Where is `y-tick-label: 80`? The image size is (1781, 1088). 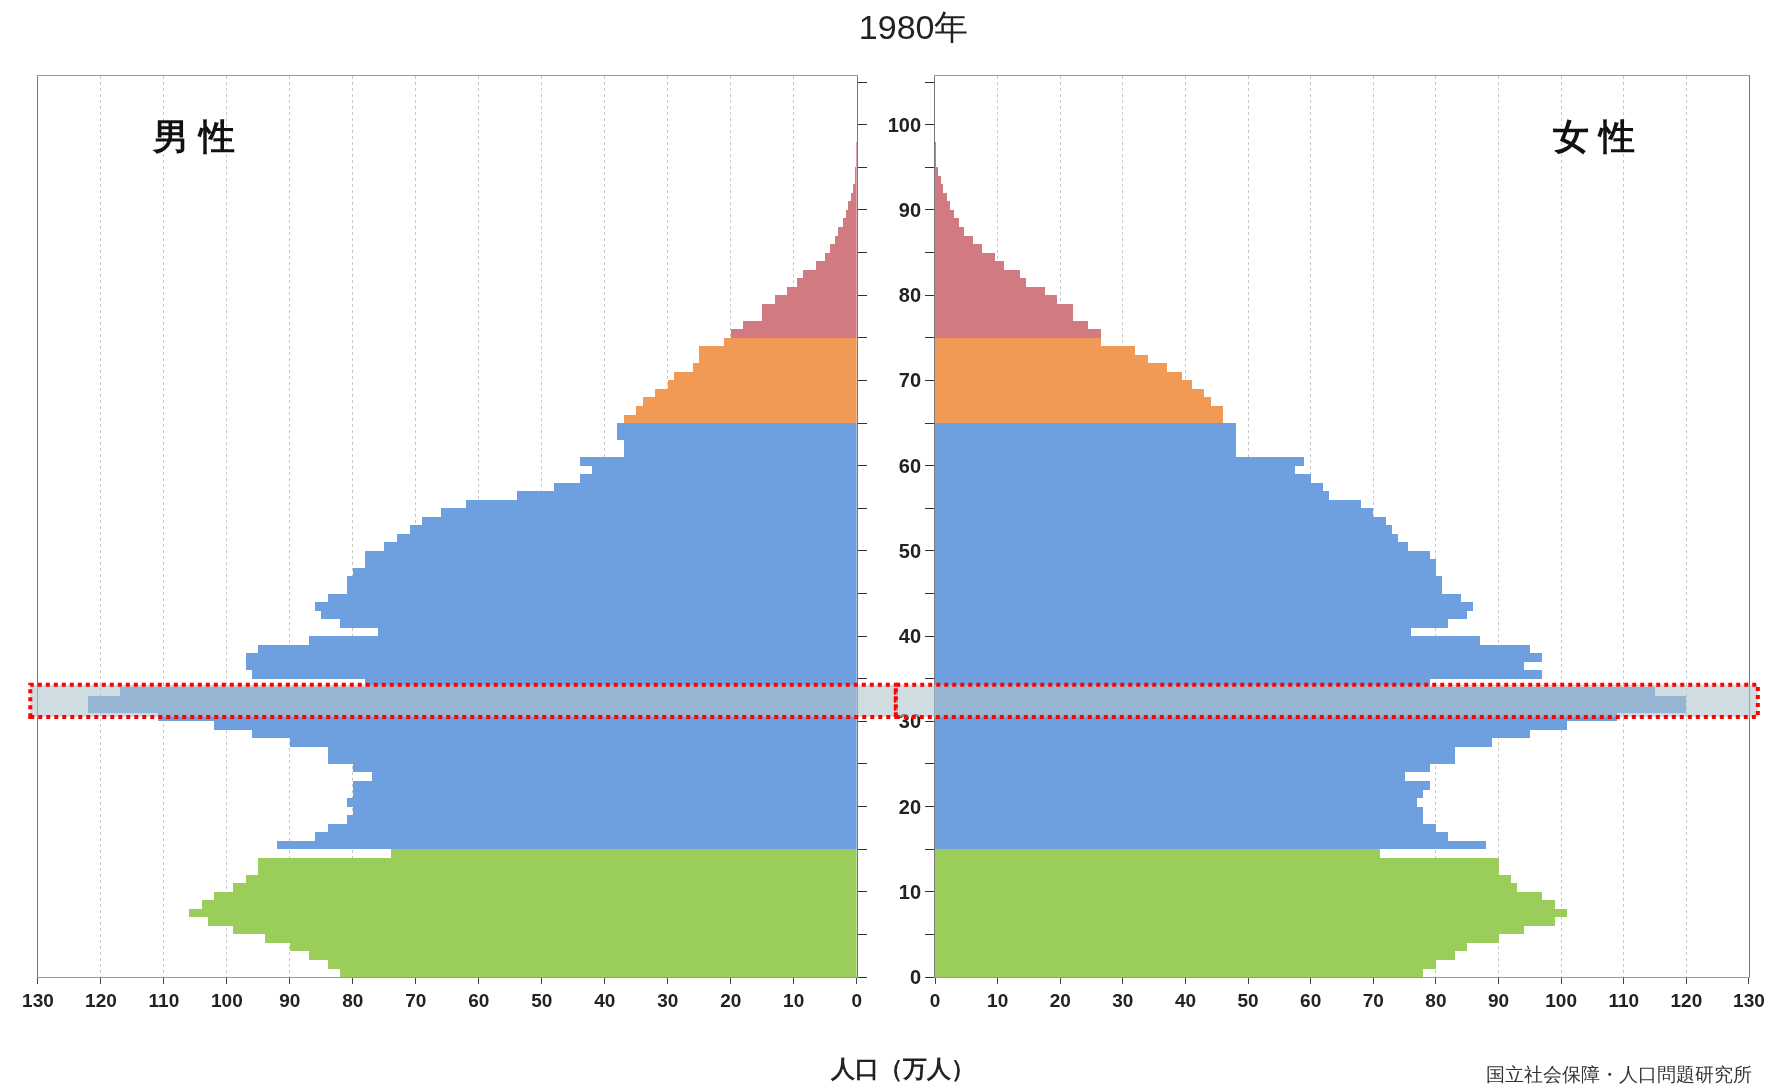 y-tick-label: 80 is located at coordinates (910, 295).